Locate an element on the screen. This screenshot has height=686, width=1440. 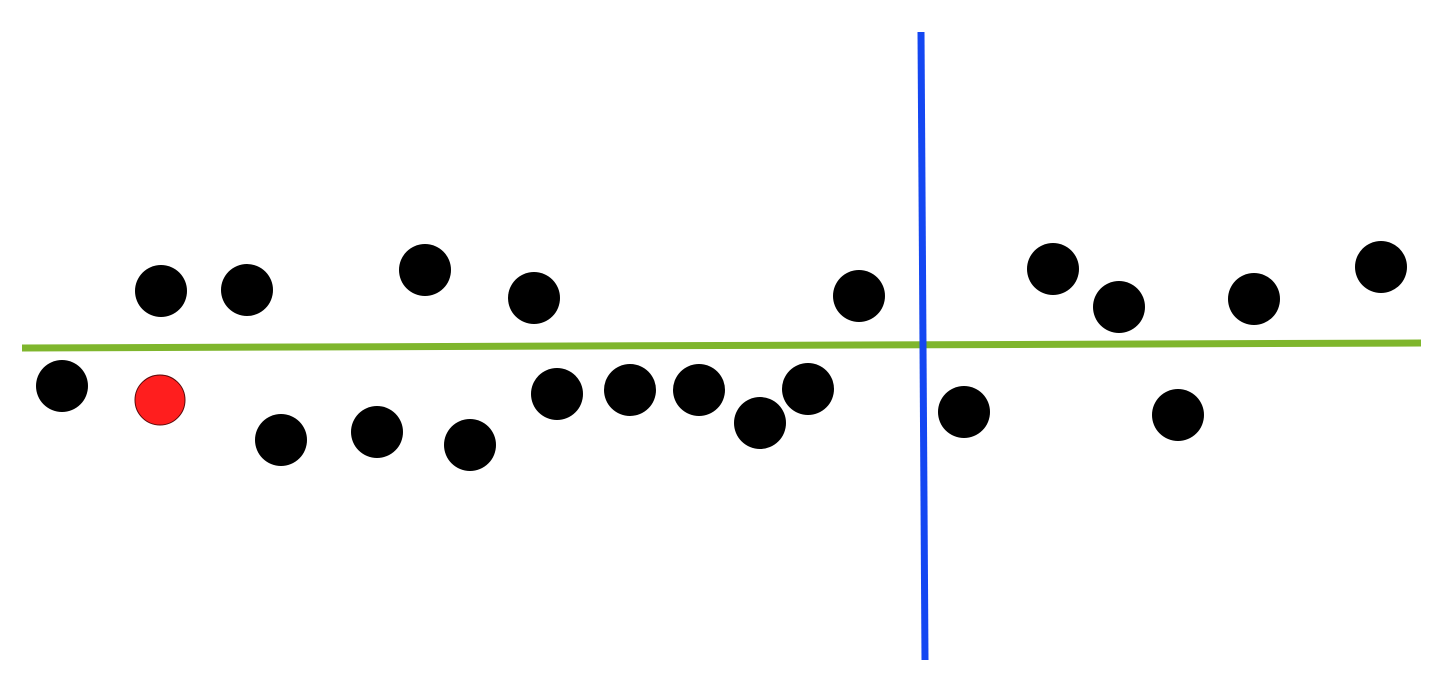
dots-above-line is located at coordinates (771, 287).